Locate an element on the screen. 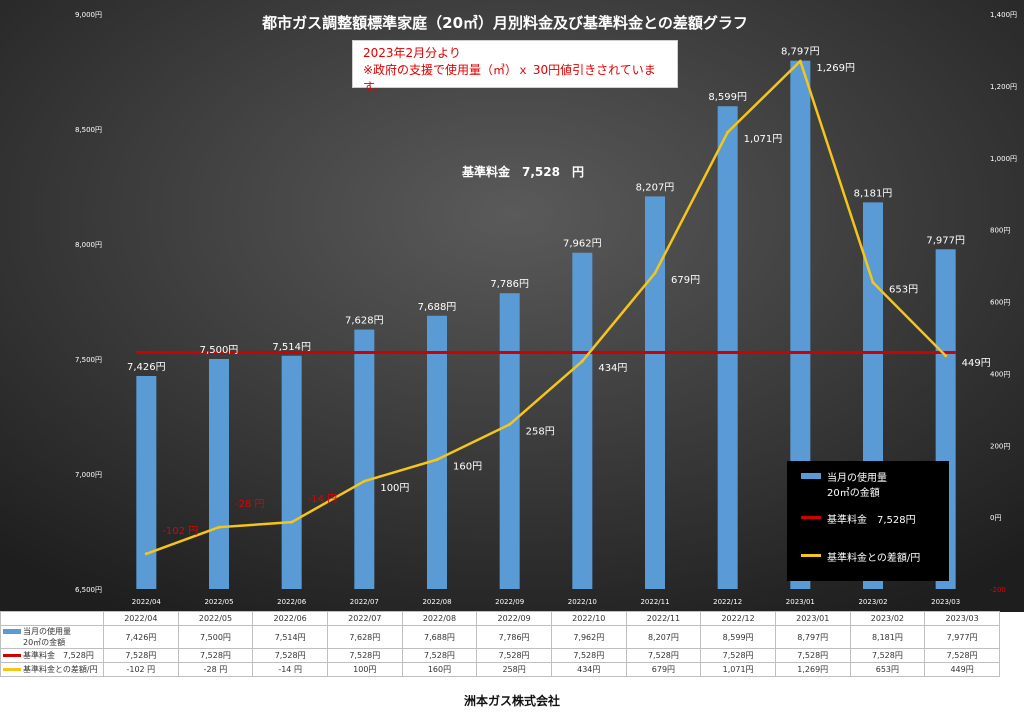  bar-value-label: 8,207円 is located at coordinates (655, 187).